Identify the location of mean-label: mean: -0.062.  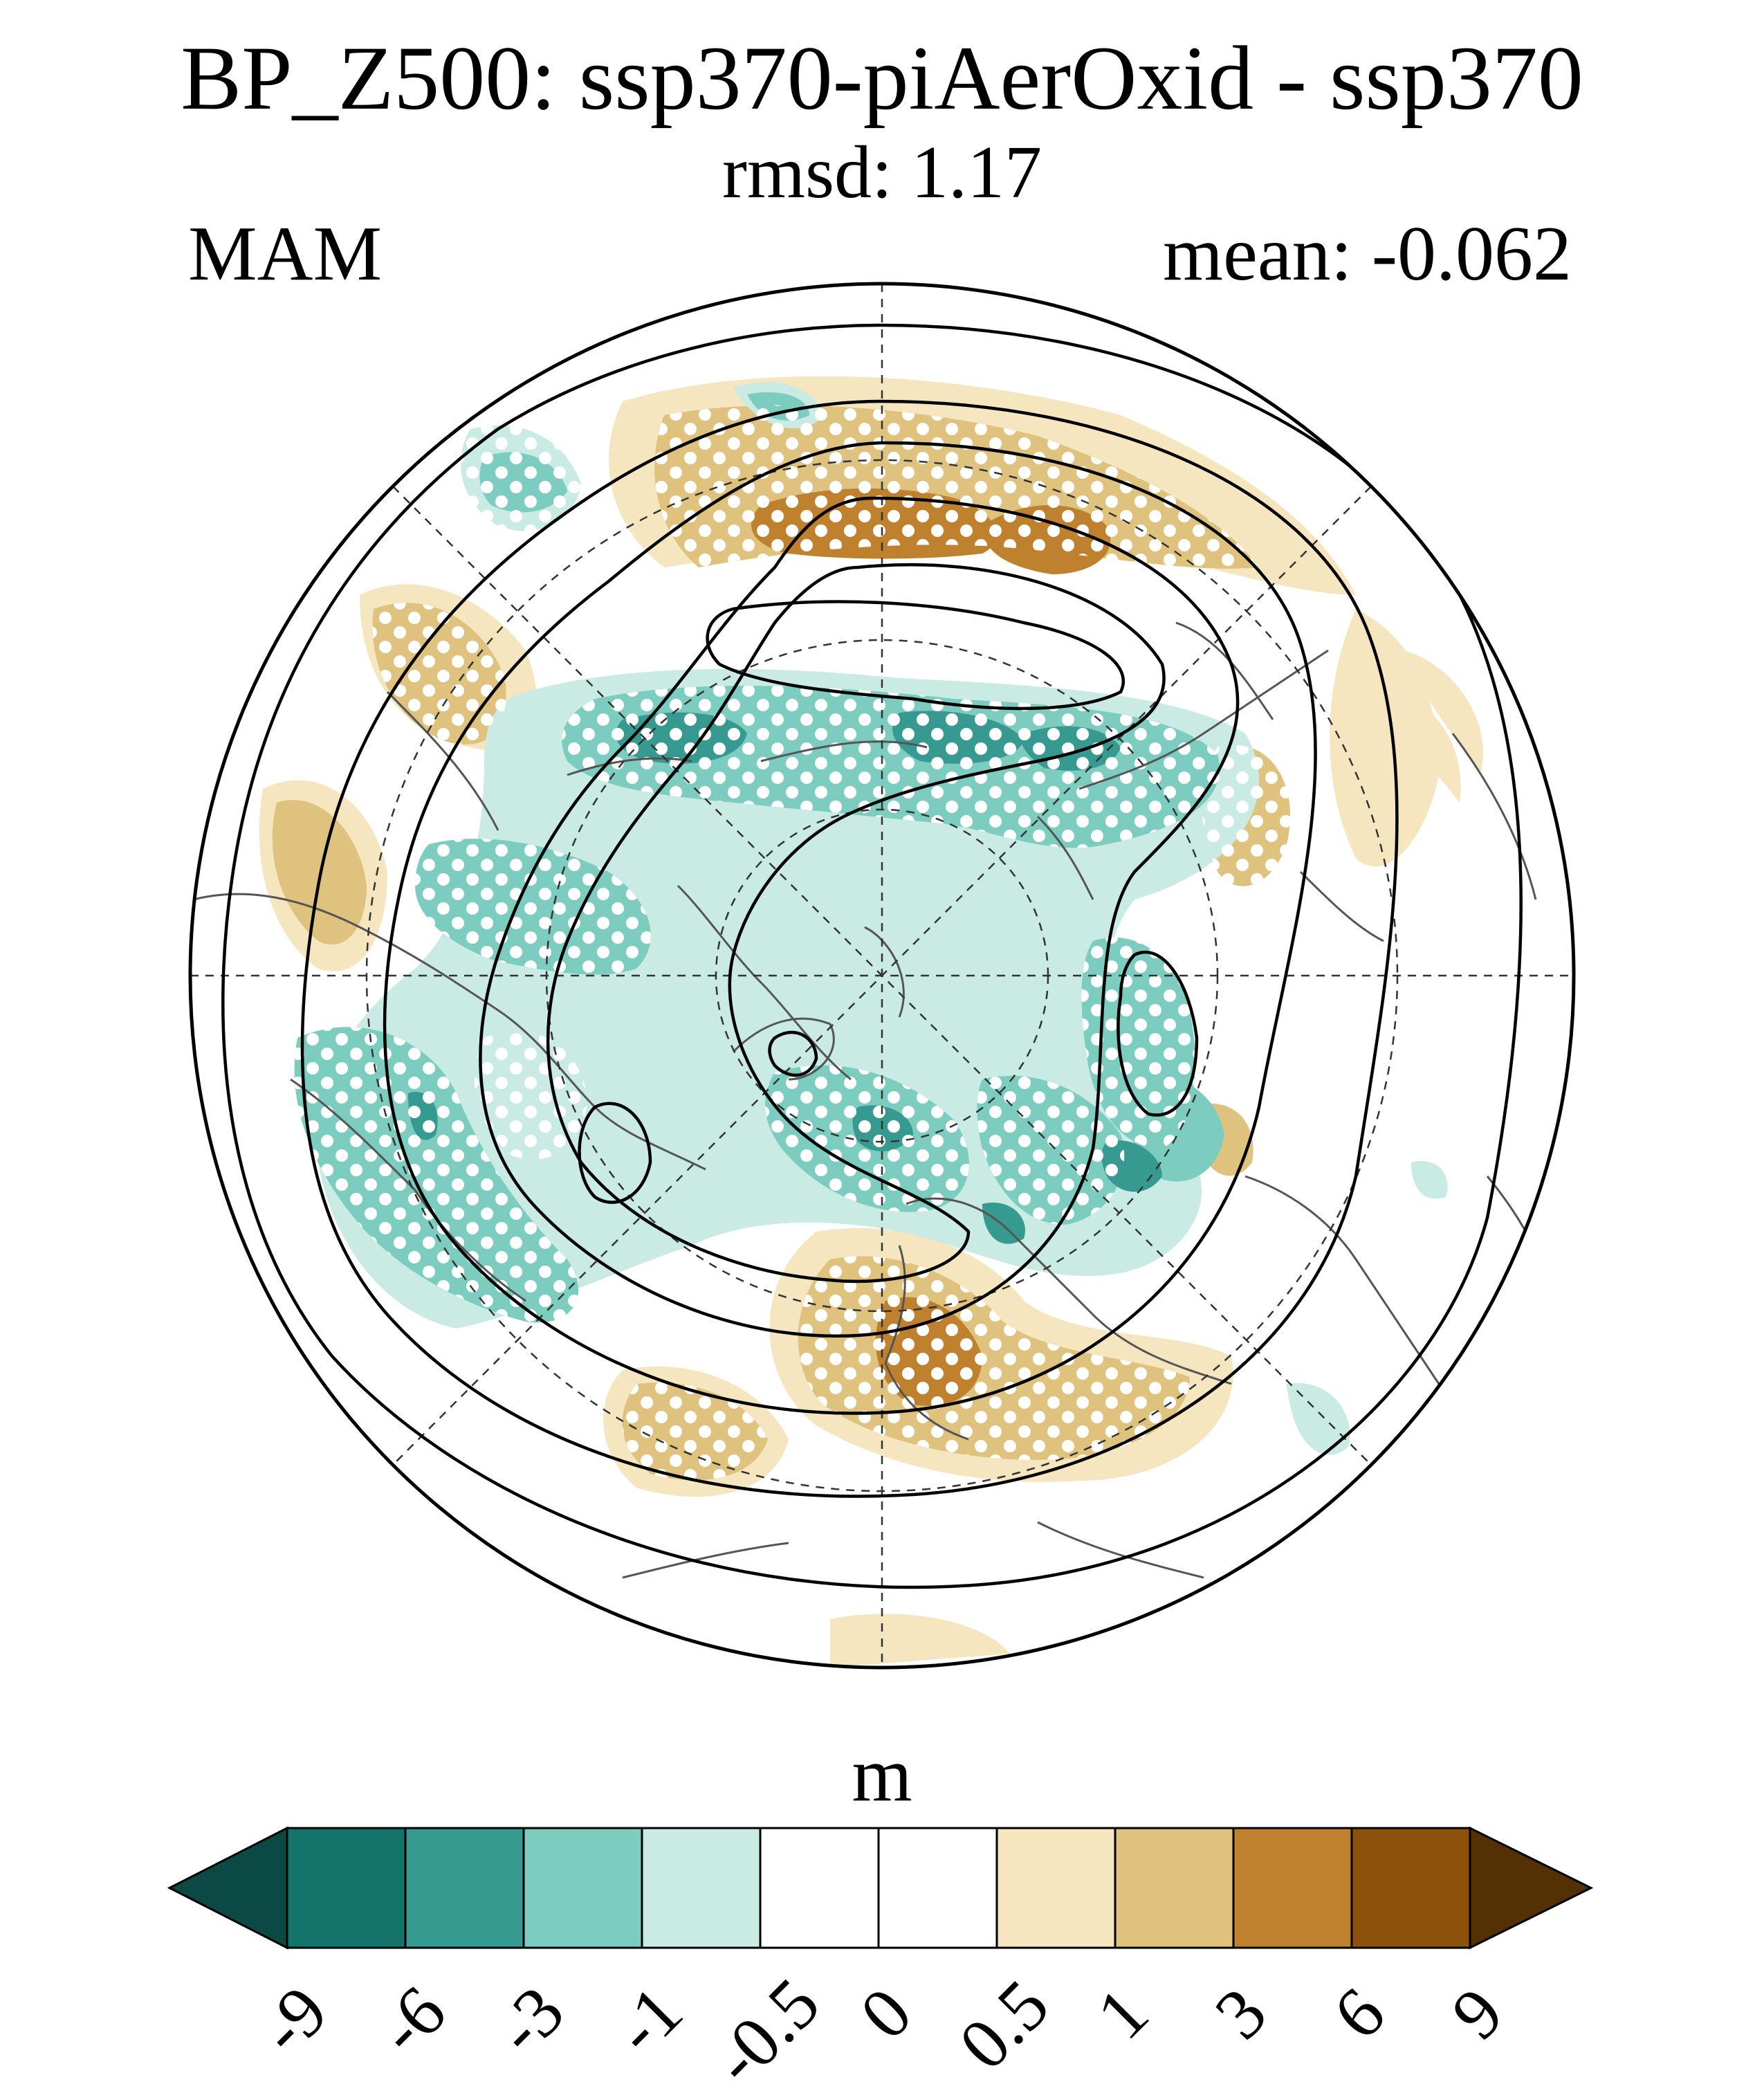
(1367, 254).